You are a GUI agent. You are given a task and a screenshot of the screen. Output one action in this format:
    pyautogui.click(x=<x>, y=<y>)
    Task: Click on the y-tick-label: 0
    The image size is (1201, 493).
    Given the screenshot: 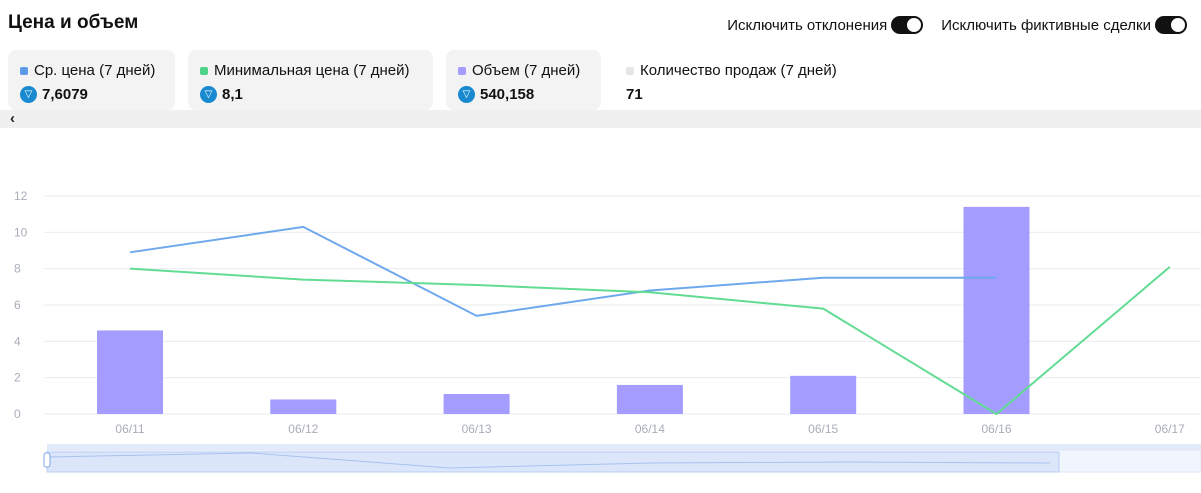 What is the action you would take?
    pyautogui.click(x=17, y=414)
    